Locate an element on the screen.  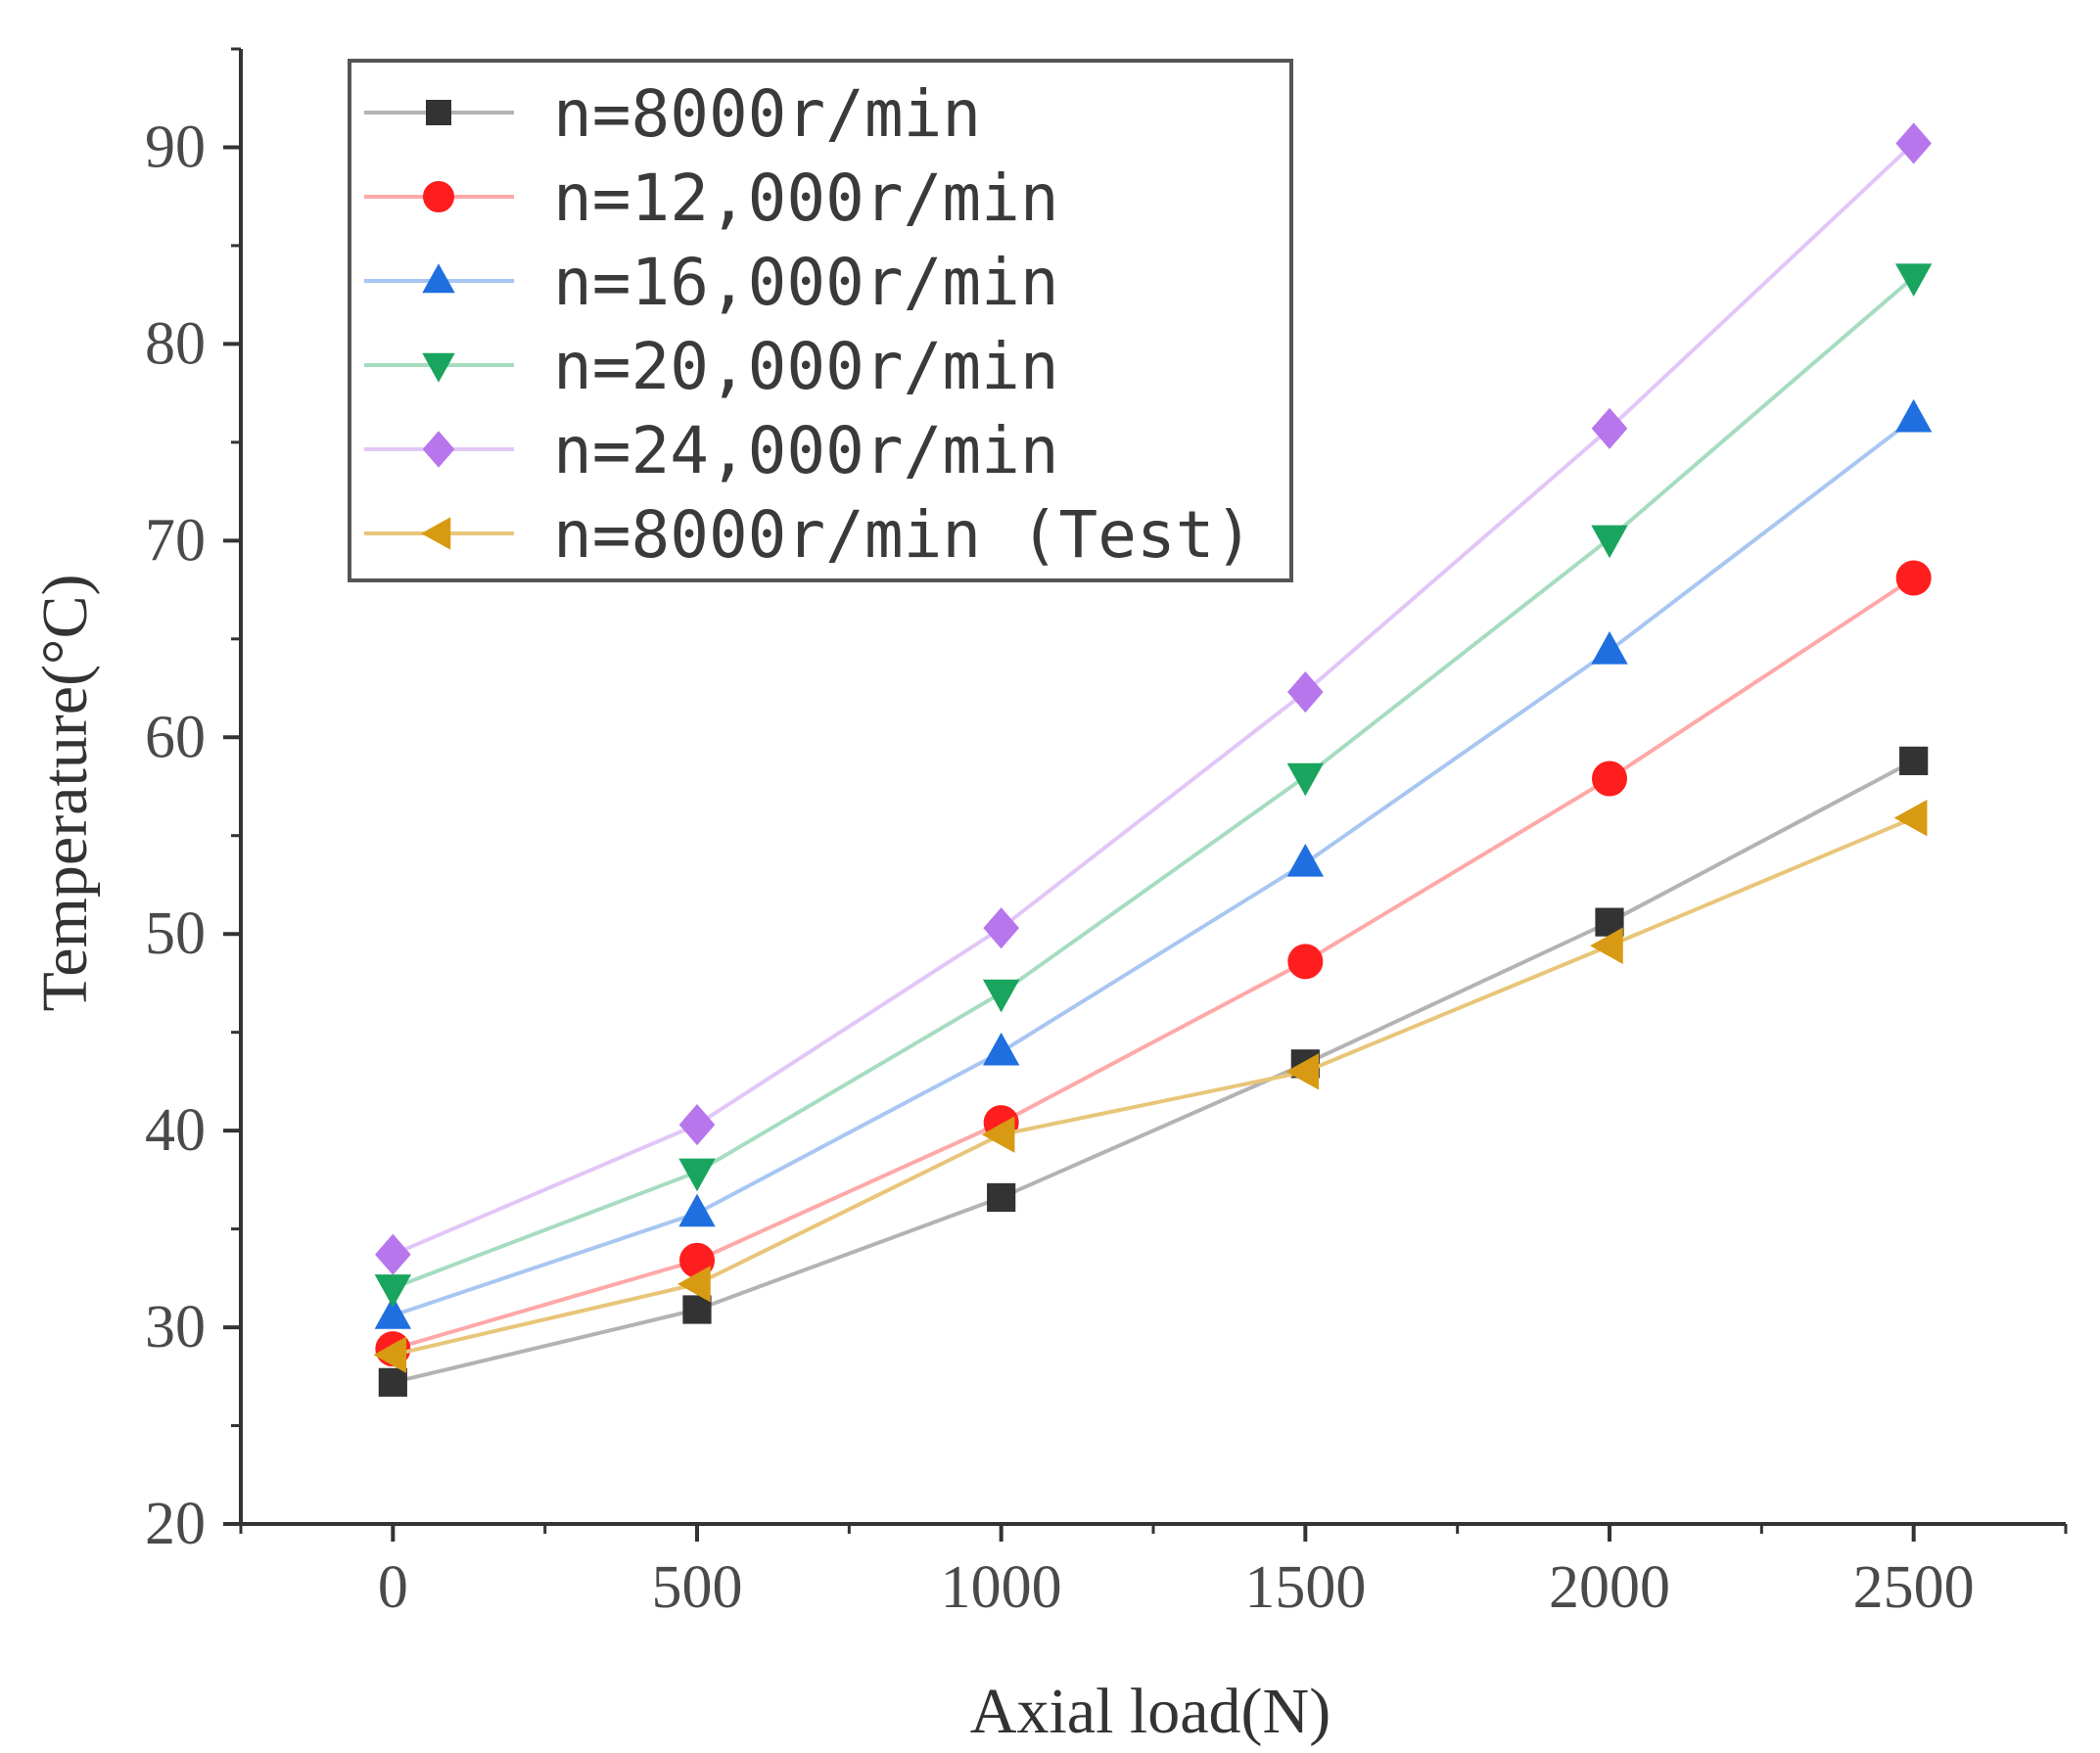
y-tick-label: 20 is located at coordinates (175, 1524).